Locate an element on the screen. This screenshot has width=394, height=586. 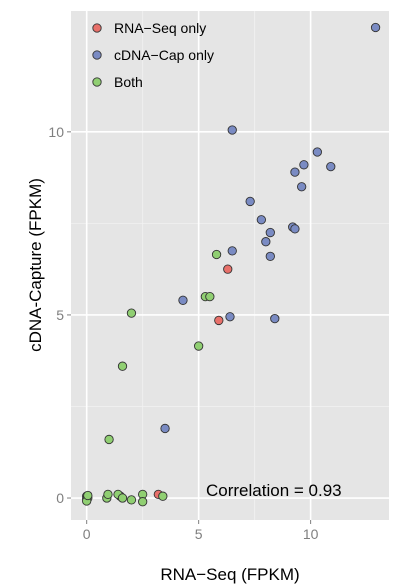
legend-label: cDNA−Cap only is located at coordinates (164, 55).